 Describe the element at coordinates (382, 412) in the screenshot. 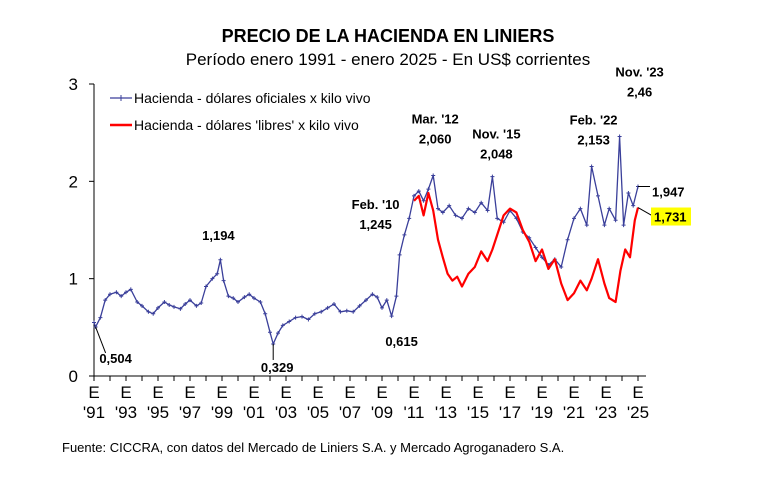

I see `x-tick-label-year: '09` at that location.